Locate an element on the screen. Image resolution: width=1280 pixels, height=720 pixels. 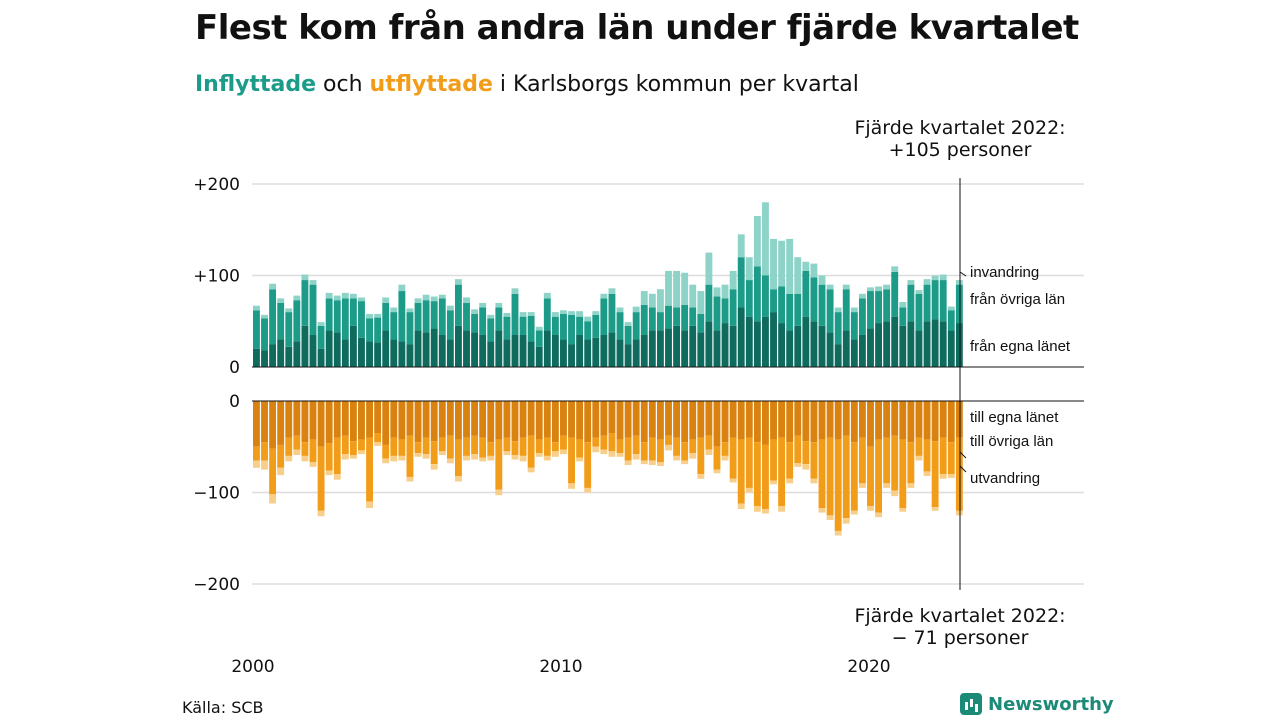
leader-till-ovriga-lan is located at coordinates (963, 455).